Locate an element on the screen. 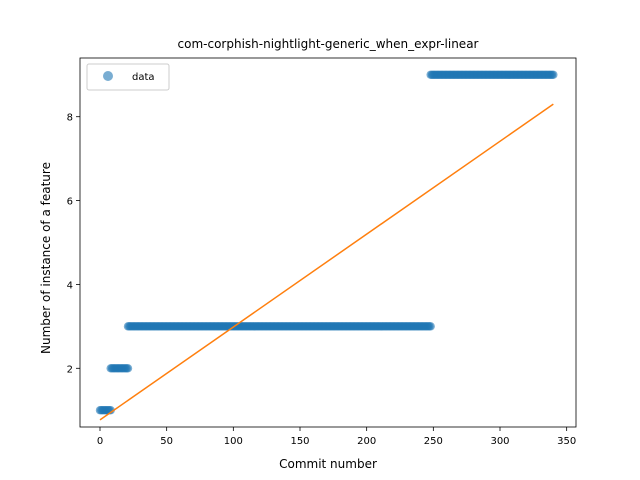 The width and height of the screenshot is (640, 480). y-tick-label: 8 is located at coordinates (70, 118).